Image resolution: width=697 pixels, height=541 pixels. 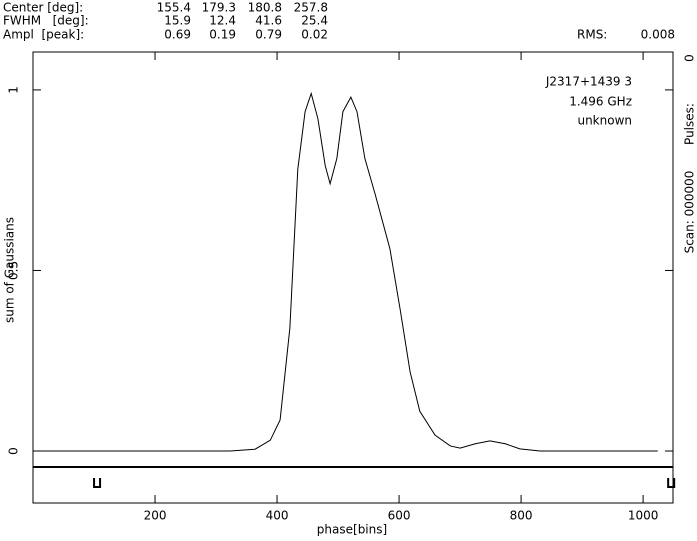 I want to click on table-value: 41.6, so click(x=268, y=21).